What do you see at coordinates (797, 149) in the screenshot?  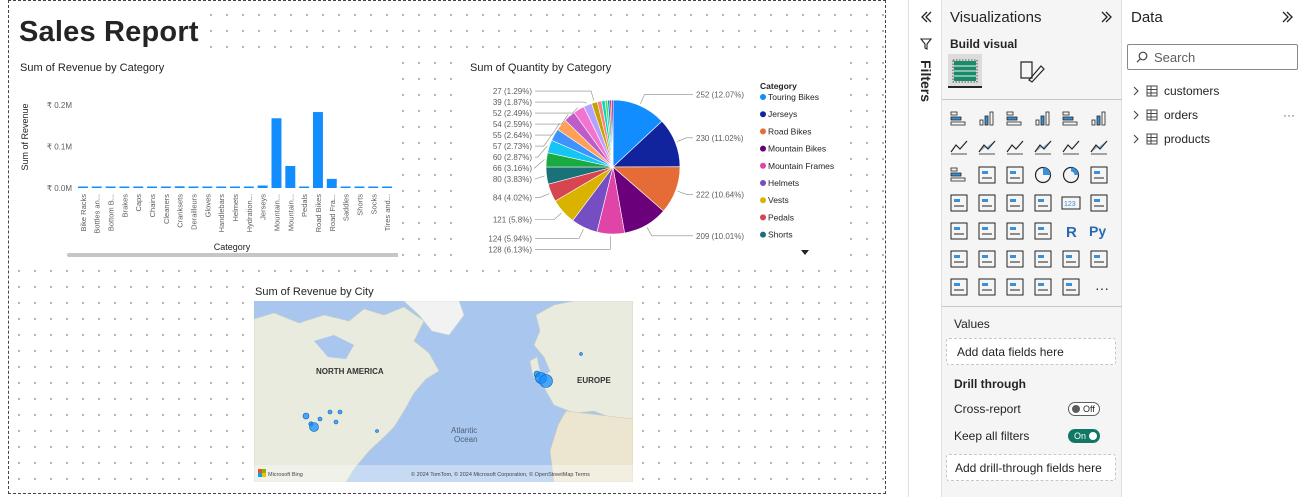 I see `legend-item: Mountain Bikes` at bounding box center [797, 149].